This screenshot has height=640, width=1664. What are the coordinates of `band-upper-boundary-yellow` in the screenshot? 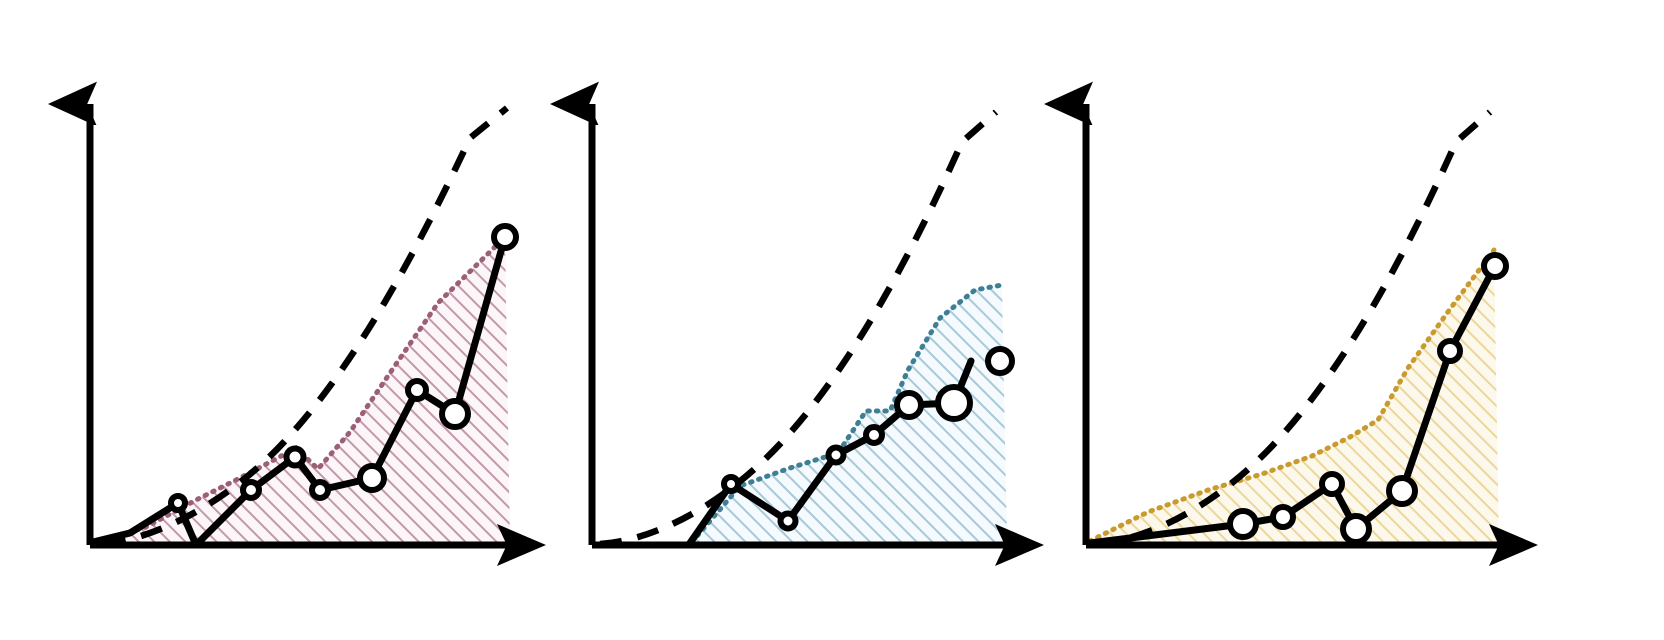 It's located at (1292, 395).